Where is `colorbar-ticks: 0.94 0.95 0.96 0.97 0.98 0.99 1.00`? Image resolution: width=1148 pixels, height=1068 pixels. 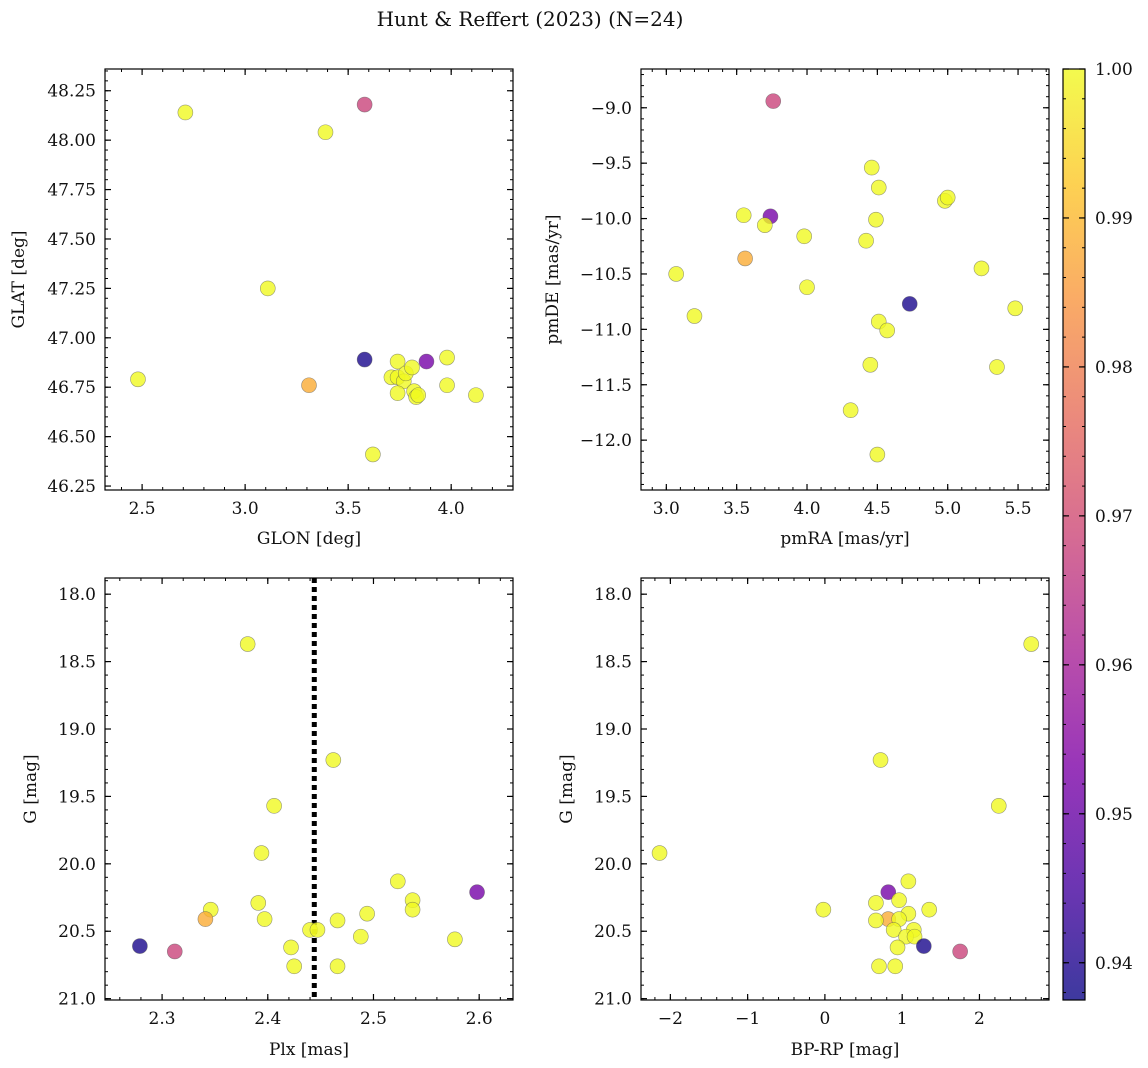
colorbar-ticks: 0.94 0.95 0.96 0.97 0.98 0.99 1.00 is located at coordinates (1098, 527).